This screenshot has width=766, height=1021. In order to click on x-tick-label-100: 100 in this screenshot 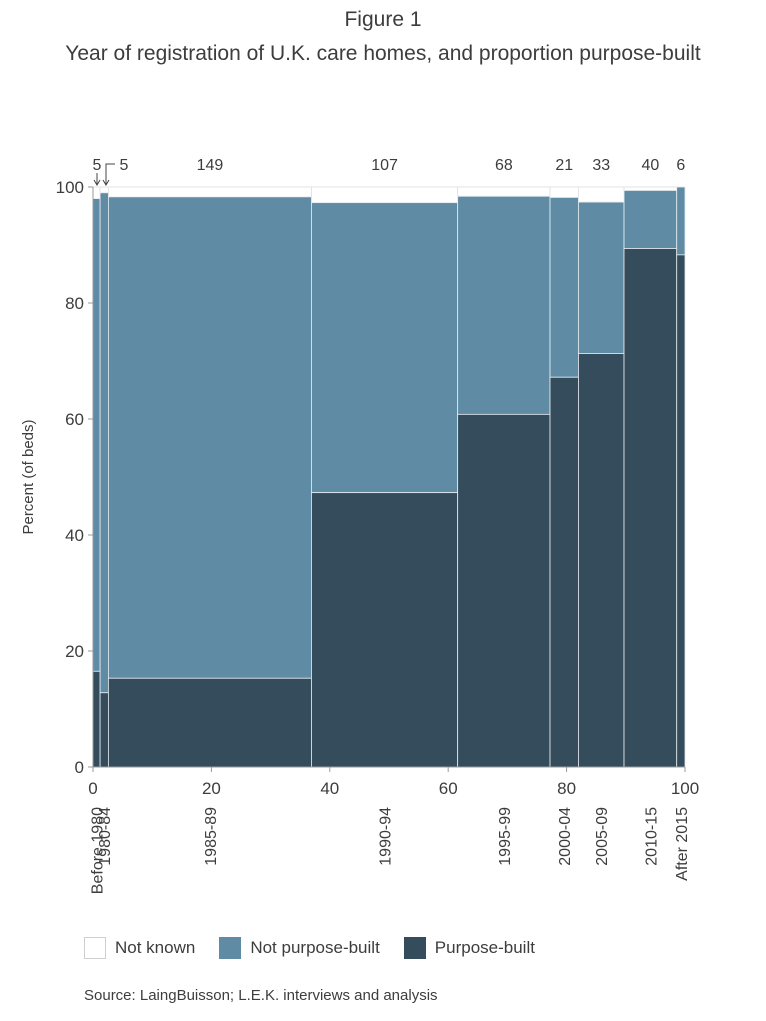, I will do `click(685, 788)`.